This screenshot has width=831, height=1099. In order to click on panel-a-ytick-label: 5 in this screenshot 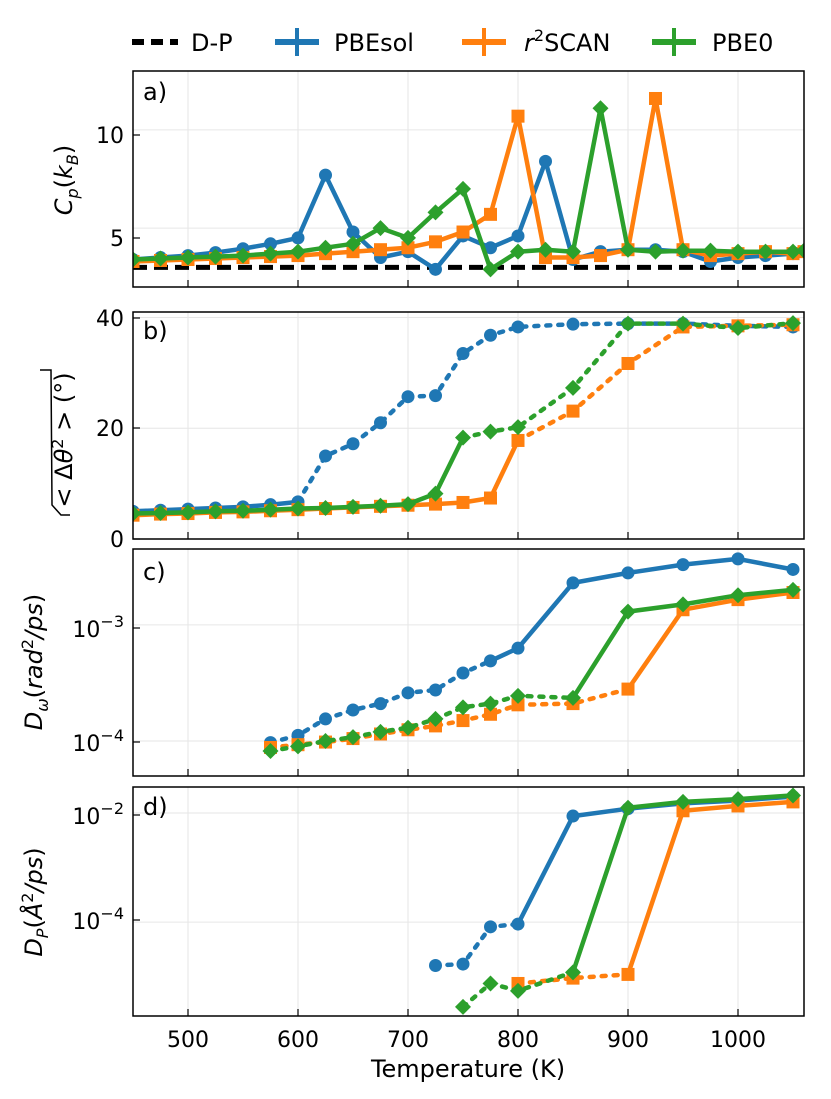, I will do `click(117, 239)`.